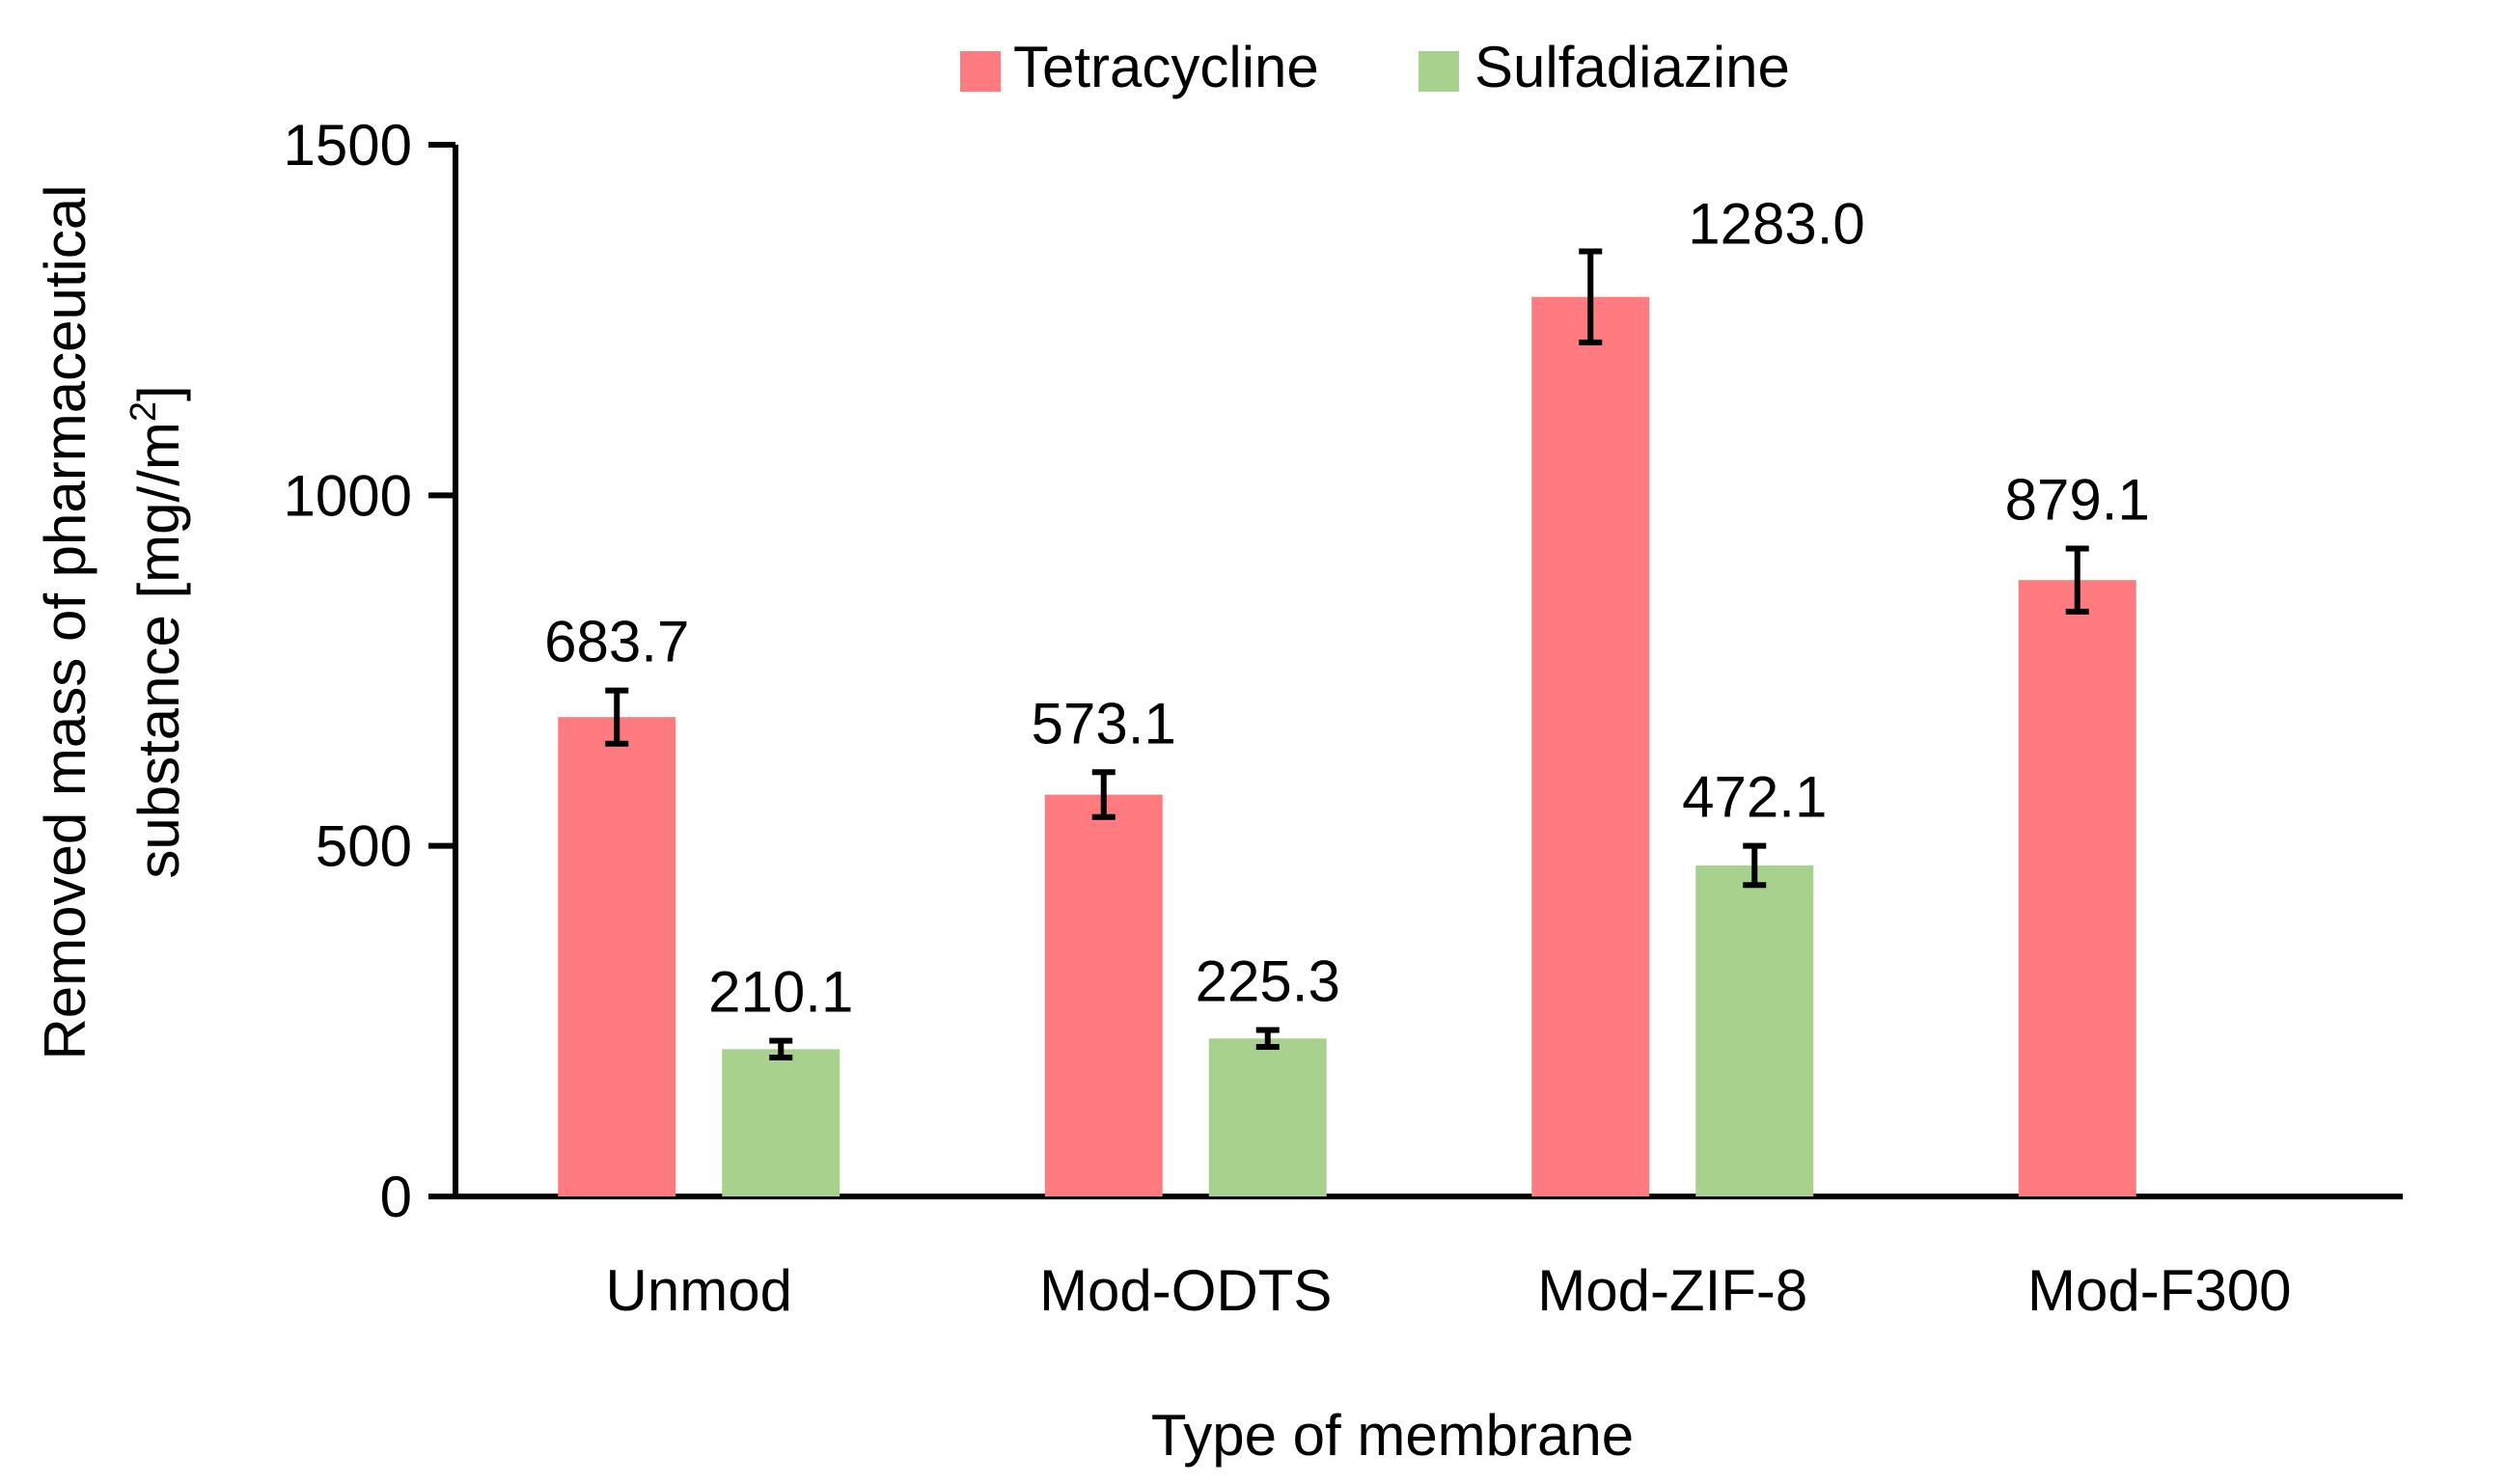 The width and height of the screenshot is (2507, 1484). What do you see at coordinates (617, 956) in the screenshot?
I see `bar-tetracycline-unmod` at bounding box center [617, 956].